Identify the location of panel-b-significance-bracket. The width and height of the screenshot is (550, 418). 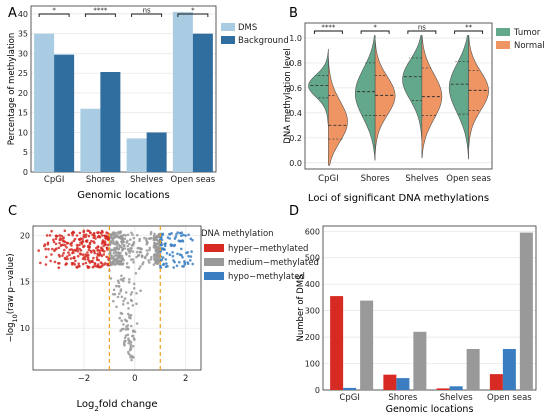
(469, 32).